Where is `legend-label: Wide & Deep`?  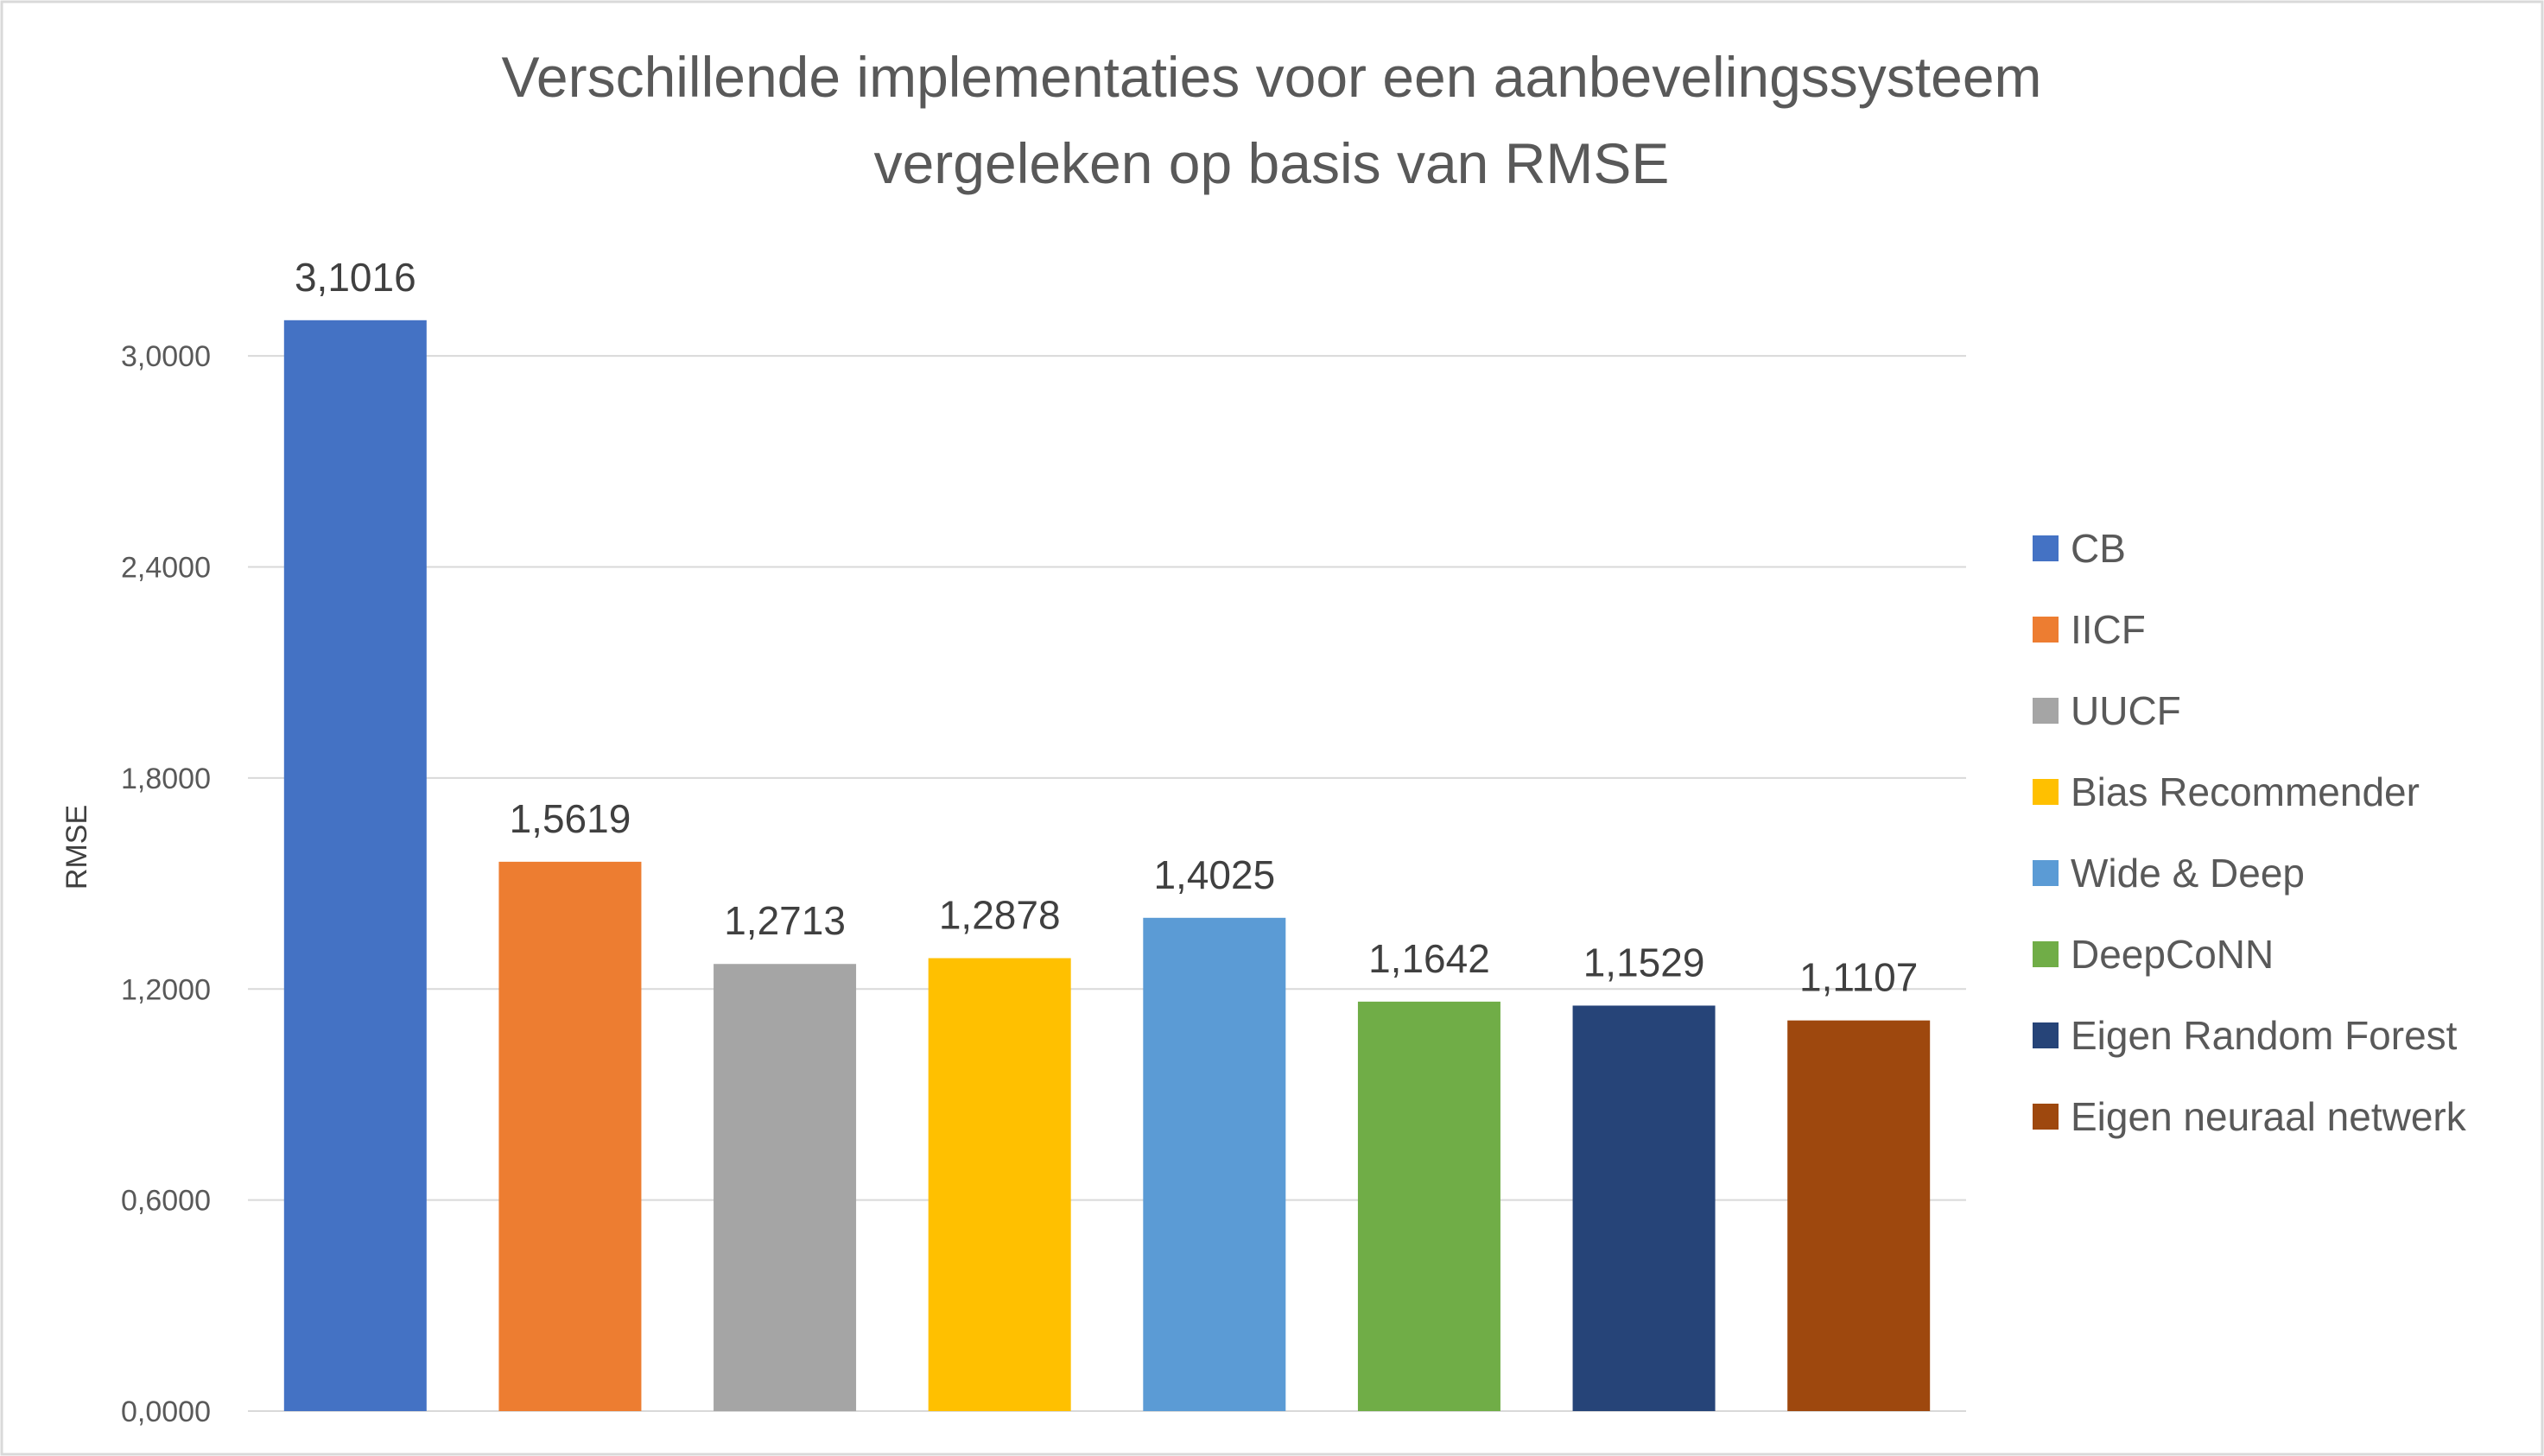
legend-label: Wide & Deep is located at coordinates (2188, 874).